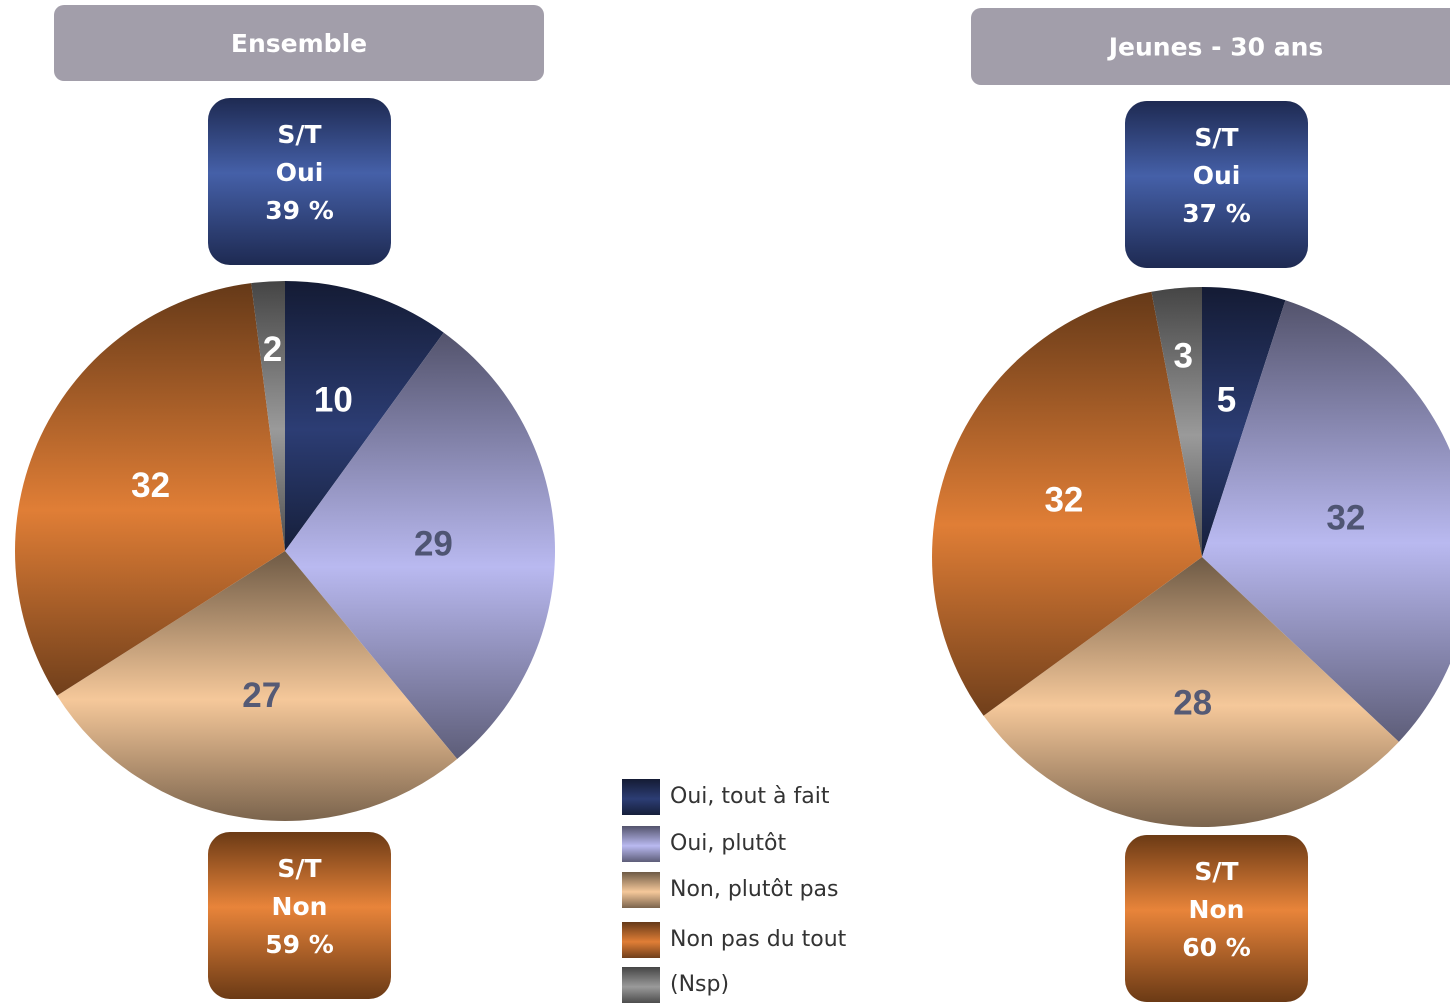  Describe the element at coordinates (758, 939) in the screenshot. I see `legend-label: Non pas du tout` at that location.